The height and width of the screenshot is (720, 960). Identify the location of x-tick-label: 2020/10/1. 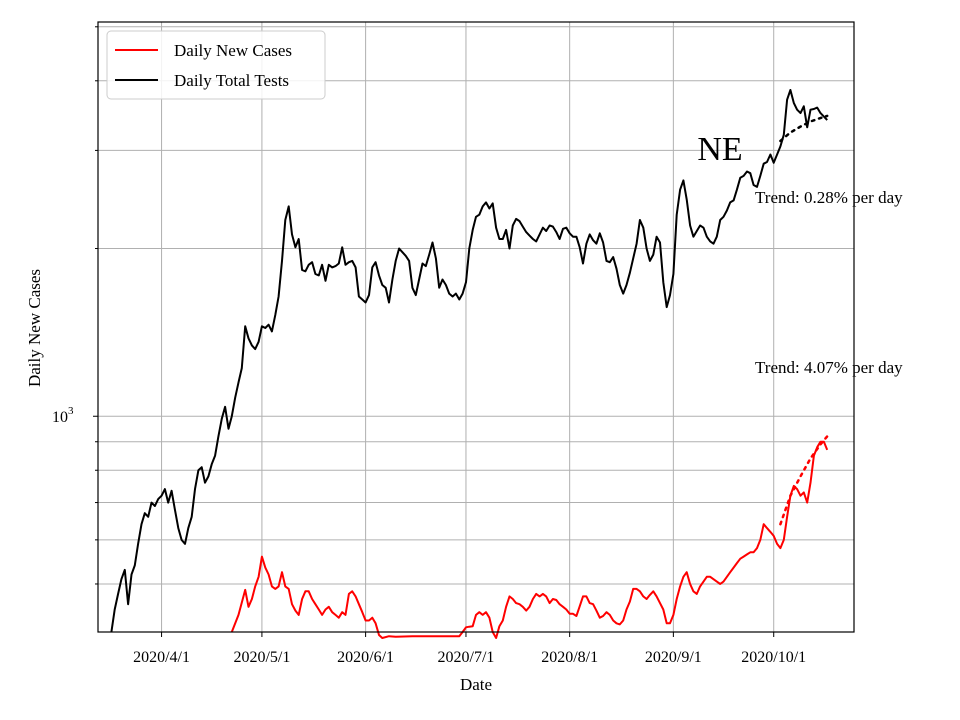
(773, 657).